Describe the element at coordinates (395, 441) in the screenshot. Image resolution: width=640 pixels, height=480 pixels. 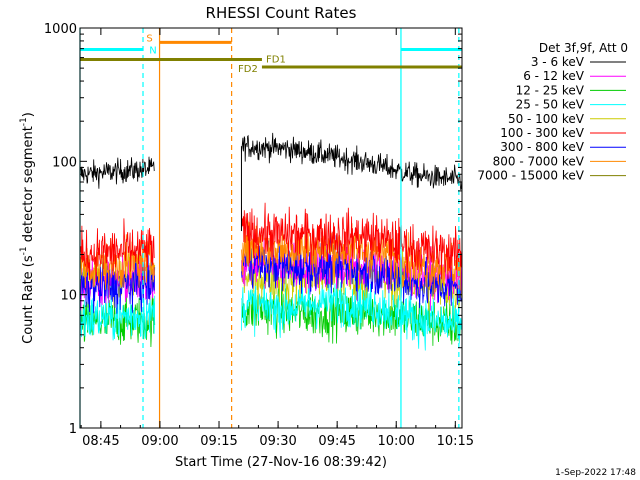
I see `x-tick-label: 10:00` at that location.